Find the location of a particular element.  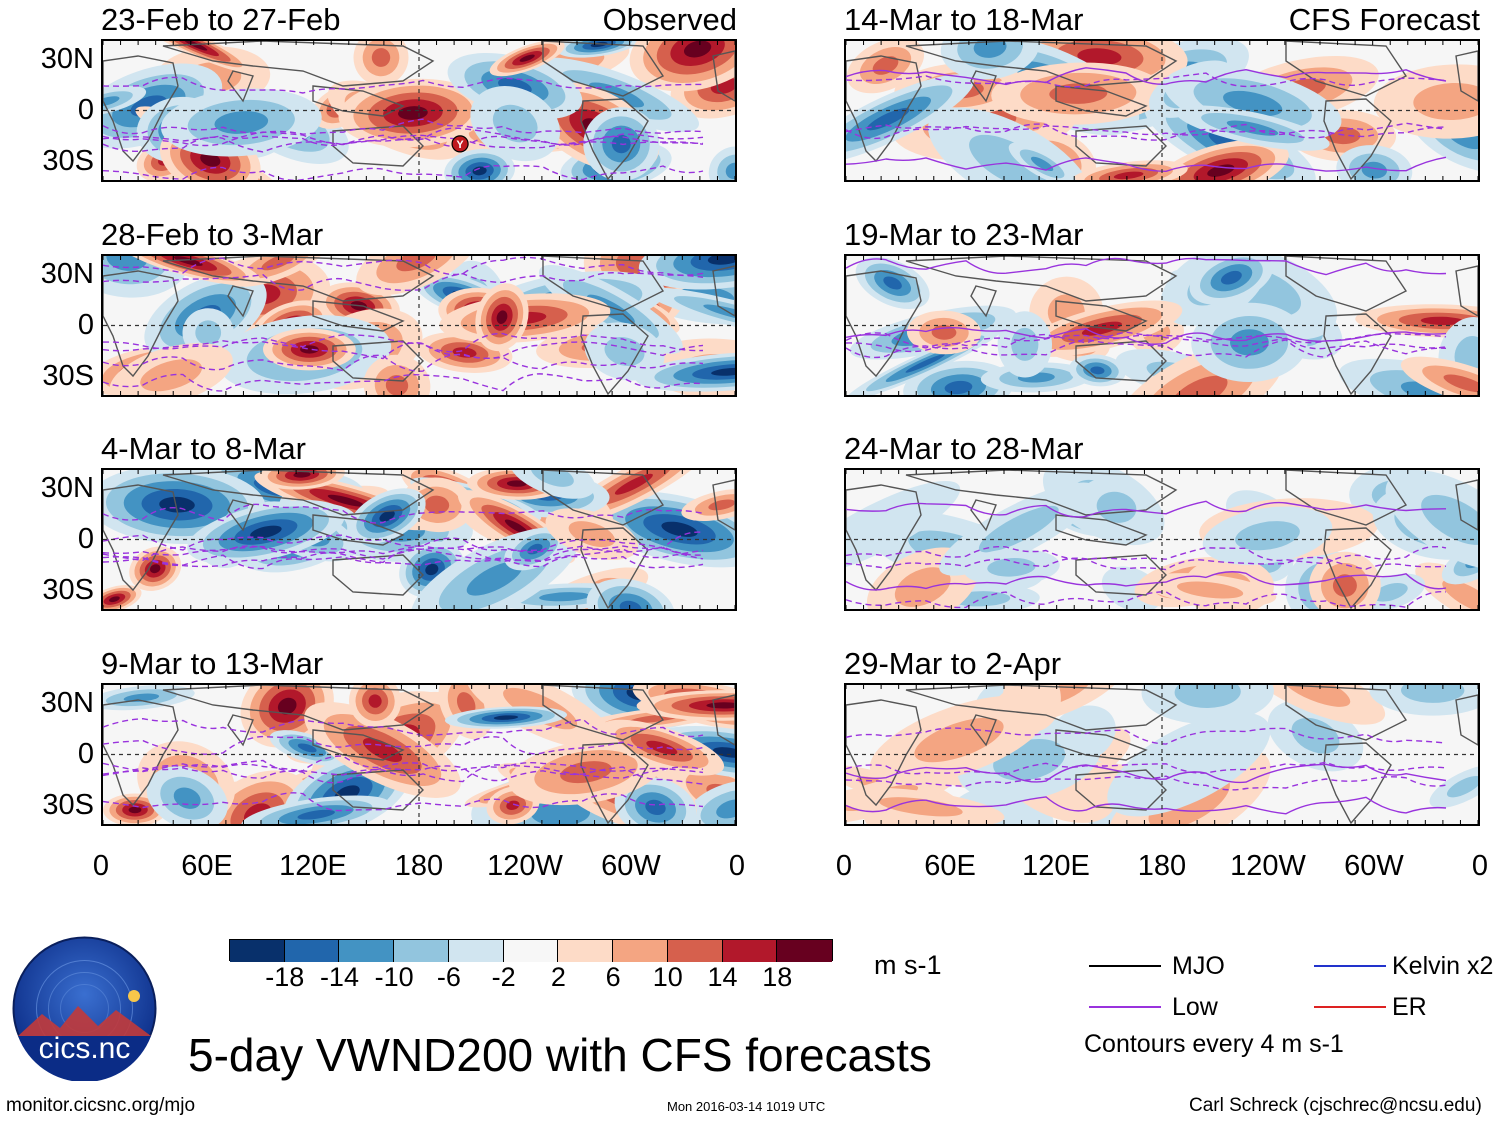

colorbar is located at coordinates (531, 950).